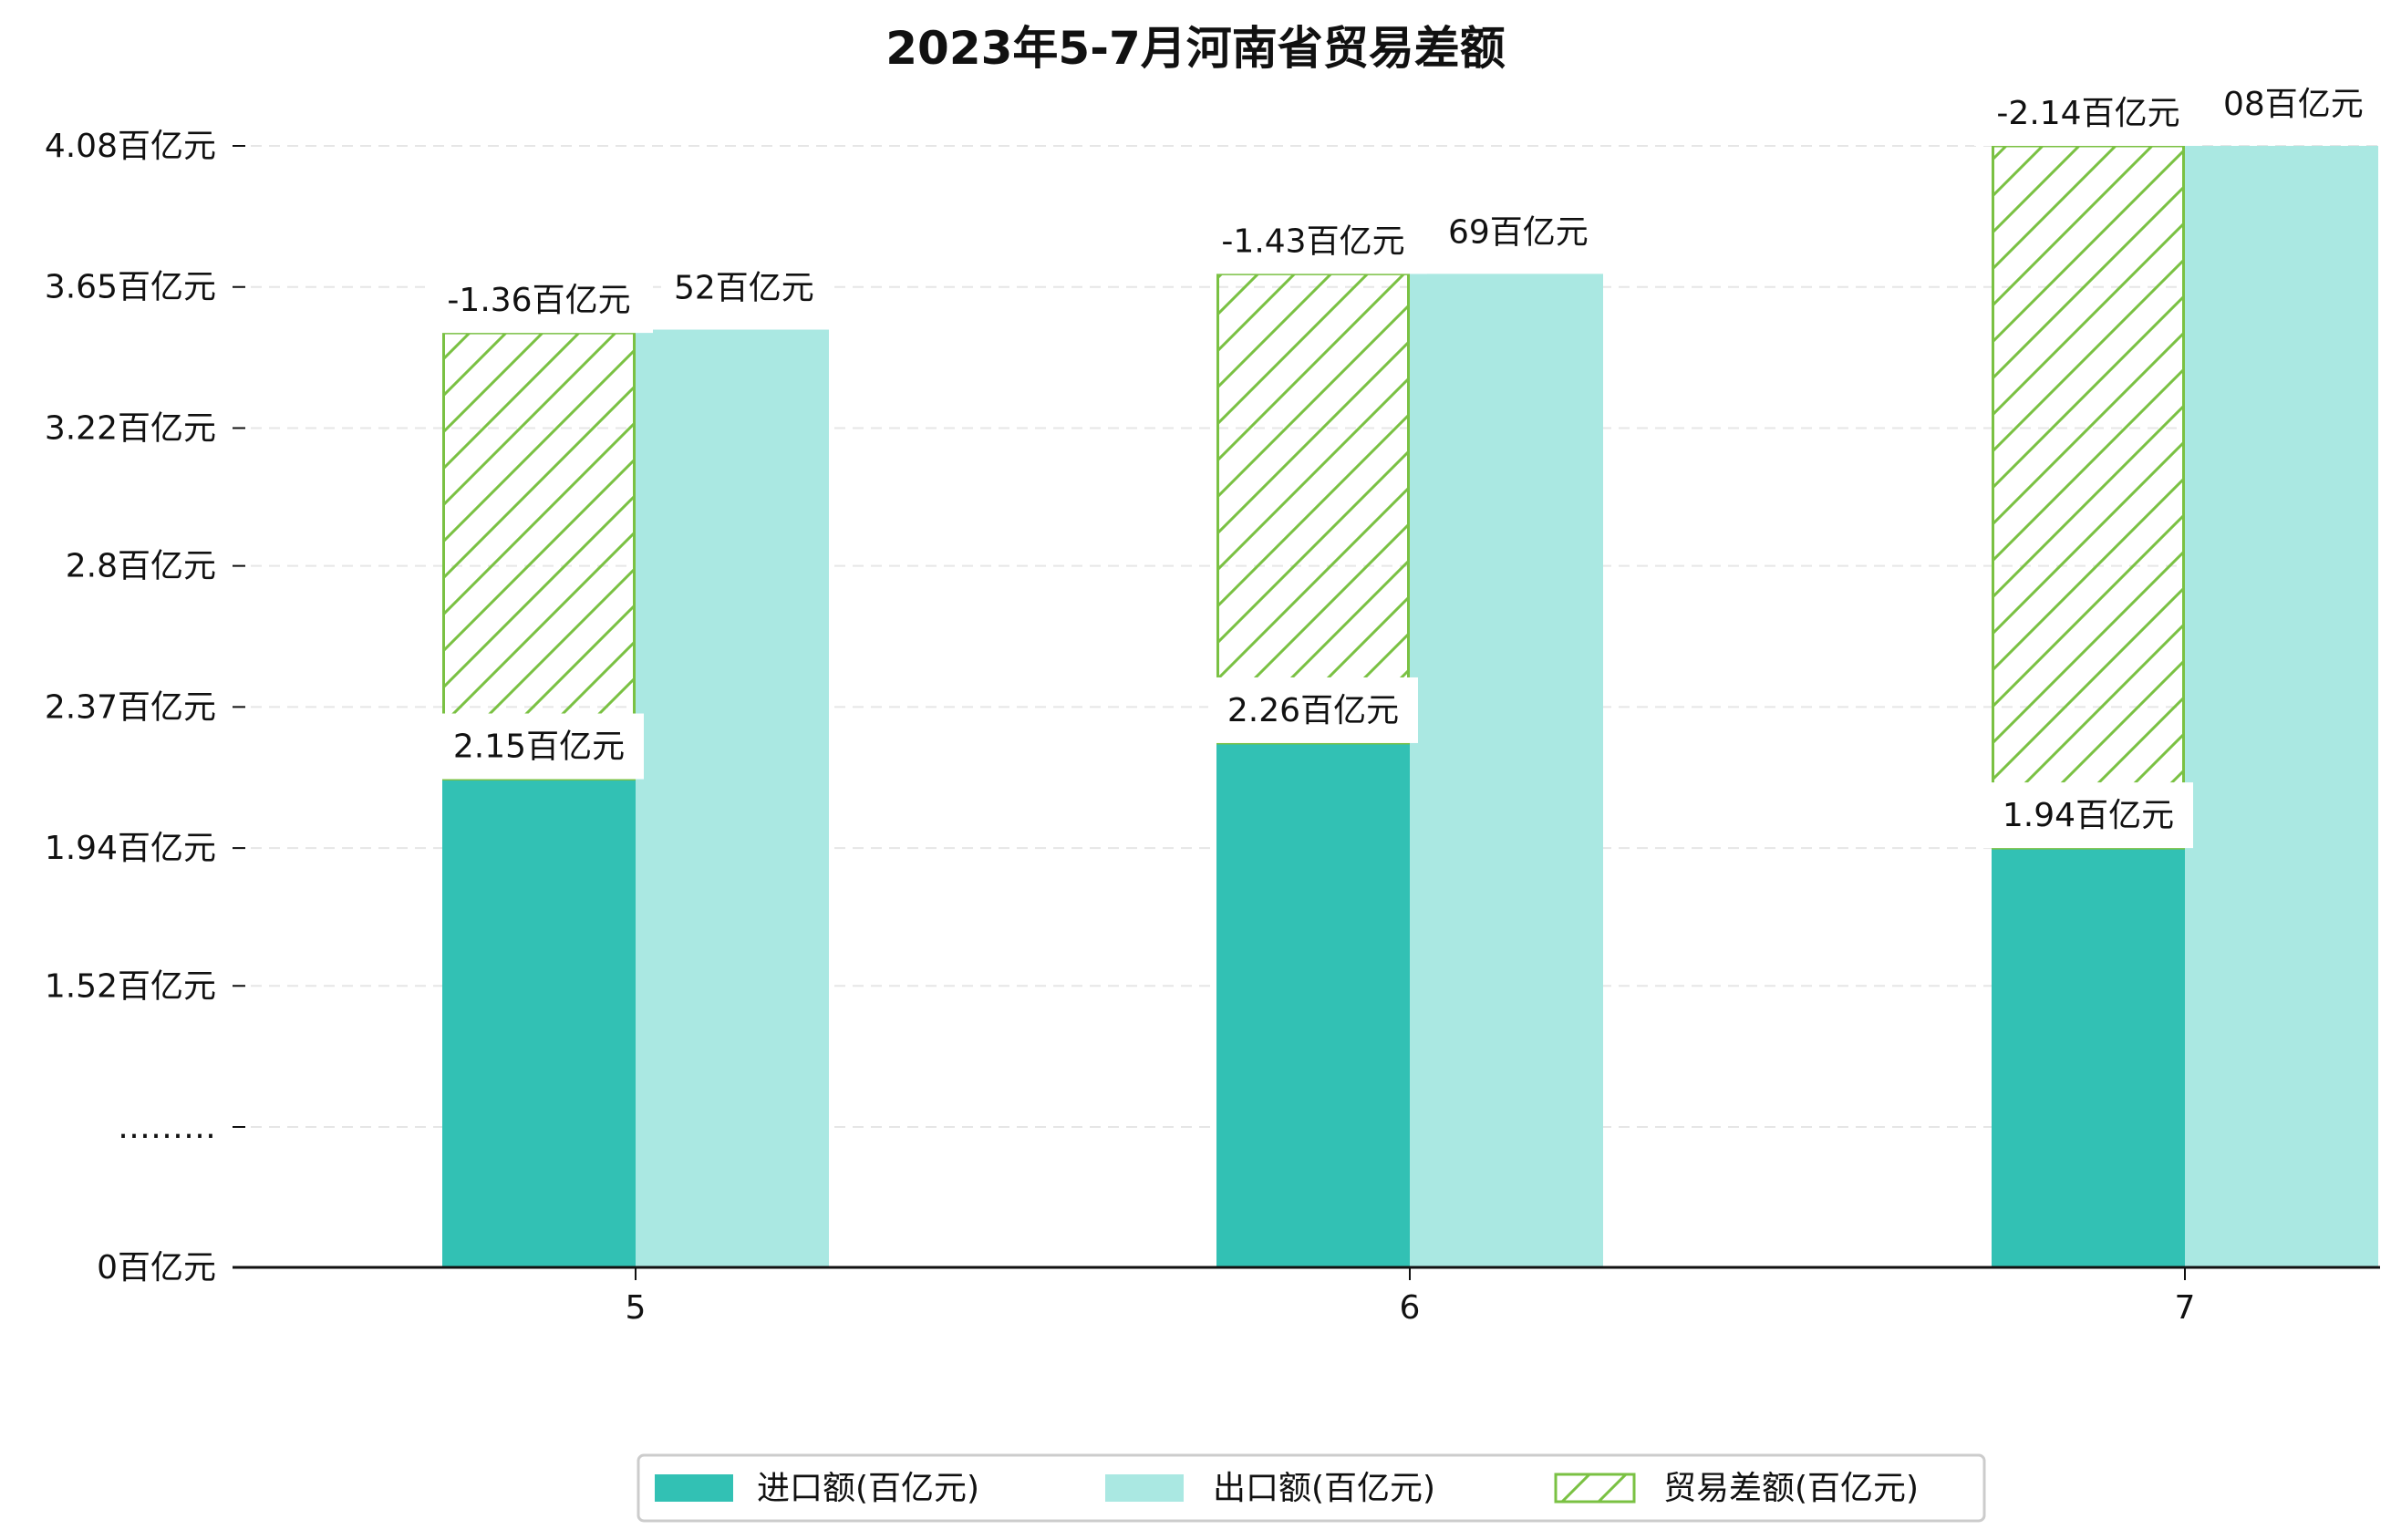 The image size is (2391, 1540). I want to click on y-tick-label: 2.37百亿元, so click(130, 707).